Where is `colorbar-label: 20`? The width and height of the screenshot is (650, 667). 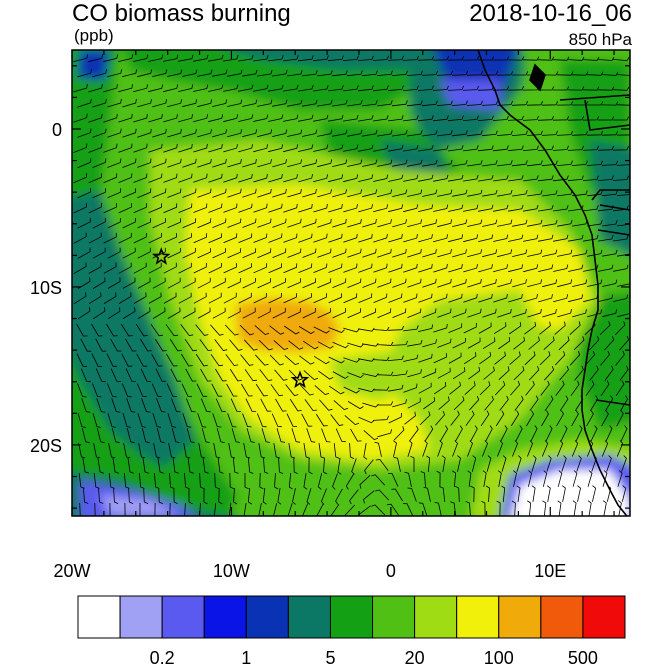 colorbar-label: 20 is located at coordinates (415, 657).